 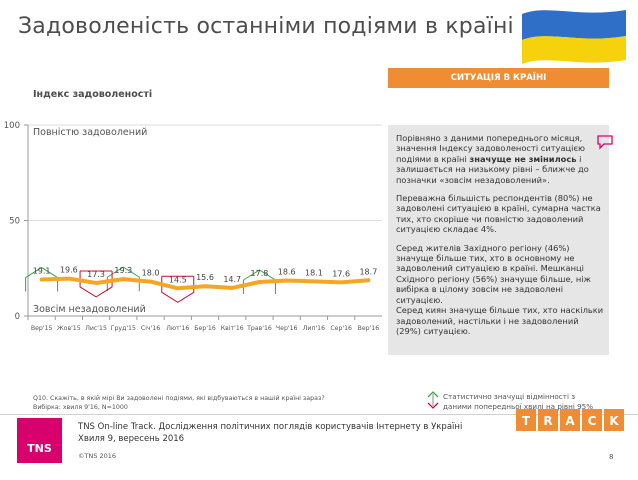 I want to click on x-tick-label: Чер'16, so click(x=287, y=328).